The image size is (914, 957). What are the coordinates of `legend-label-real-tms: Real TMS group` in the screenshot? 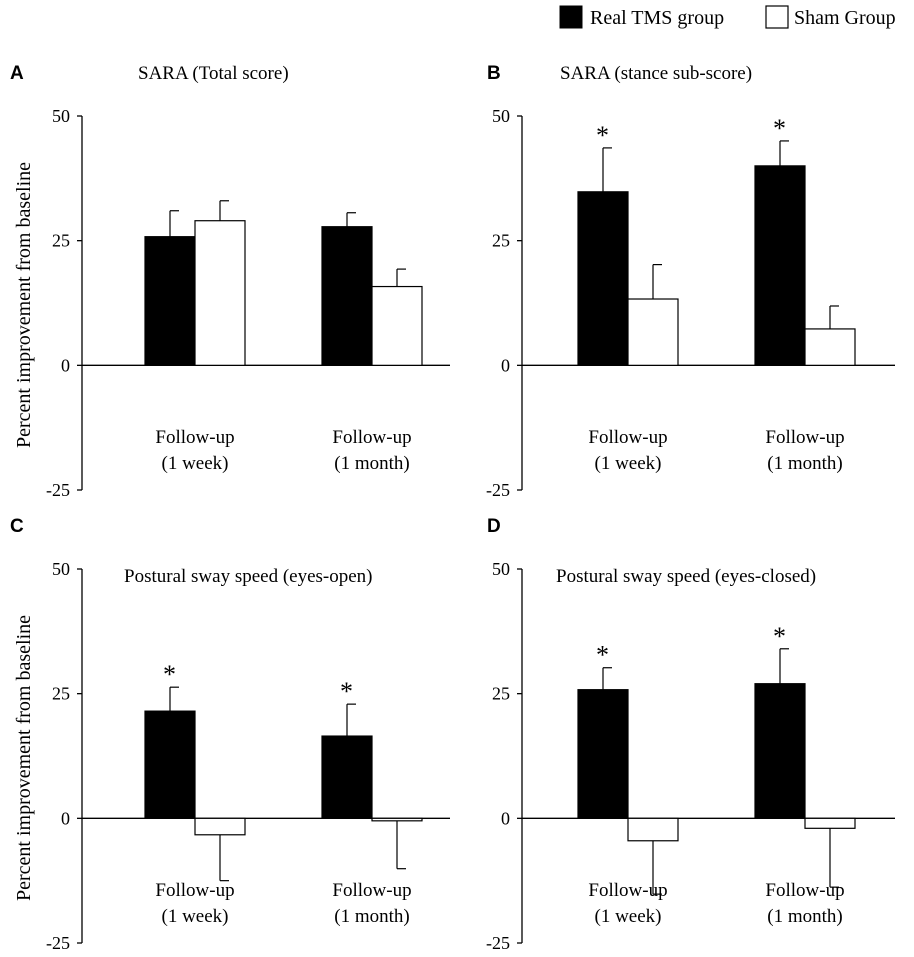 It's located at (657, 18).